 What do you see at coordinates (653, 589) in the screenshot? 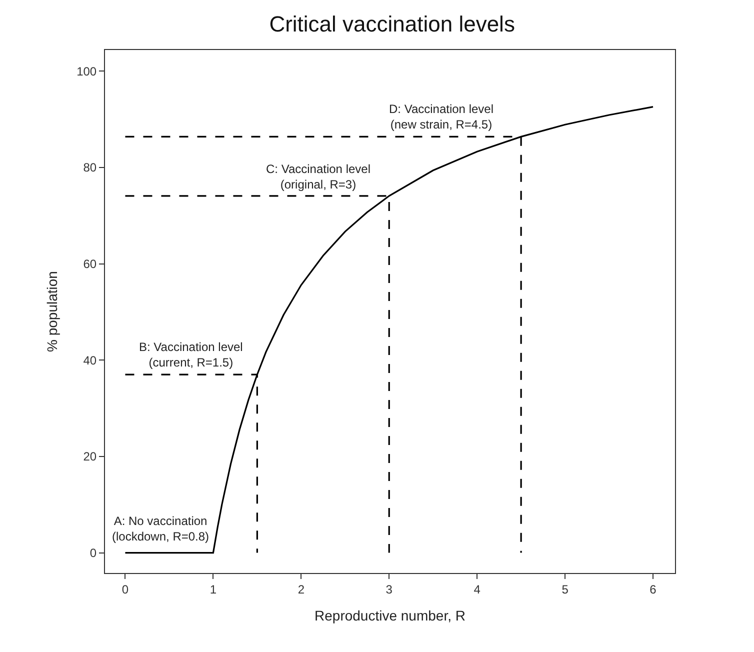
I see `x-tick-label: 6` at bounding box center [653, 589].